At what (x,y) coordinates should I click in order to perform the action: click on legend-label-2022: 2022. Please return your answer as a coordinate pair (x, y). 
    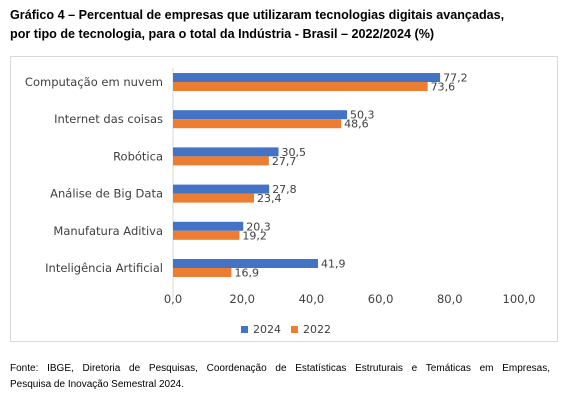
    Looking at the image, I should click on (317, 329).